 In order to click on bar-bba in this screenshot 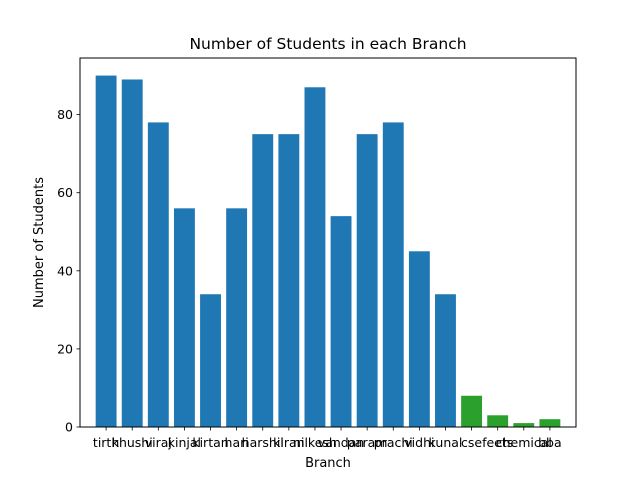, I will do `click(550, 423)`.